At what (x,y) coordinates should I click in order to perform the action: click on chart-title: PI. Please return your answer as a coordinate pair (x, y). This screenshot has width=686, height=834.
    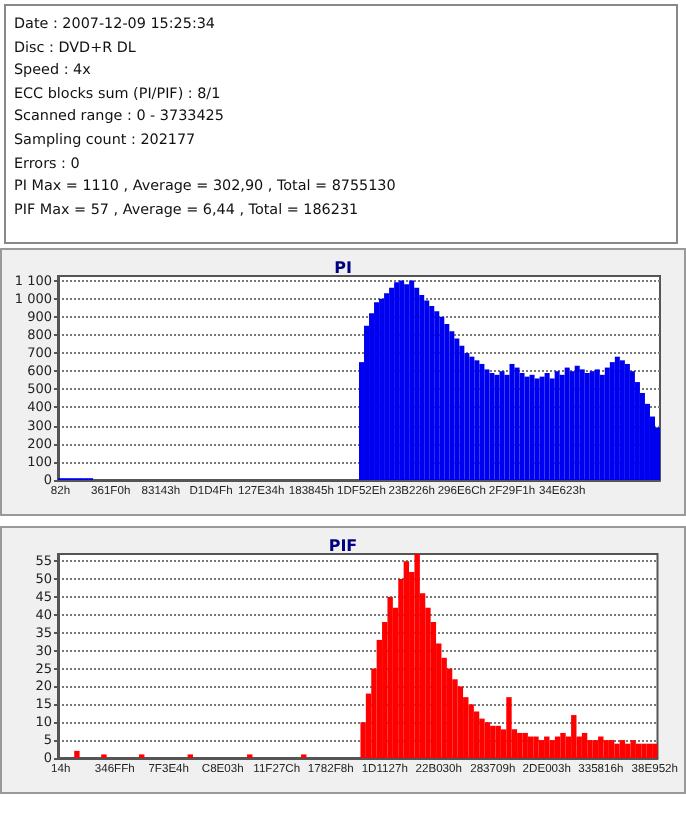
    Looking at the image, I should click on (343, 268).